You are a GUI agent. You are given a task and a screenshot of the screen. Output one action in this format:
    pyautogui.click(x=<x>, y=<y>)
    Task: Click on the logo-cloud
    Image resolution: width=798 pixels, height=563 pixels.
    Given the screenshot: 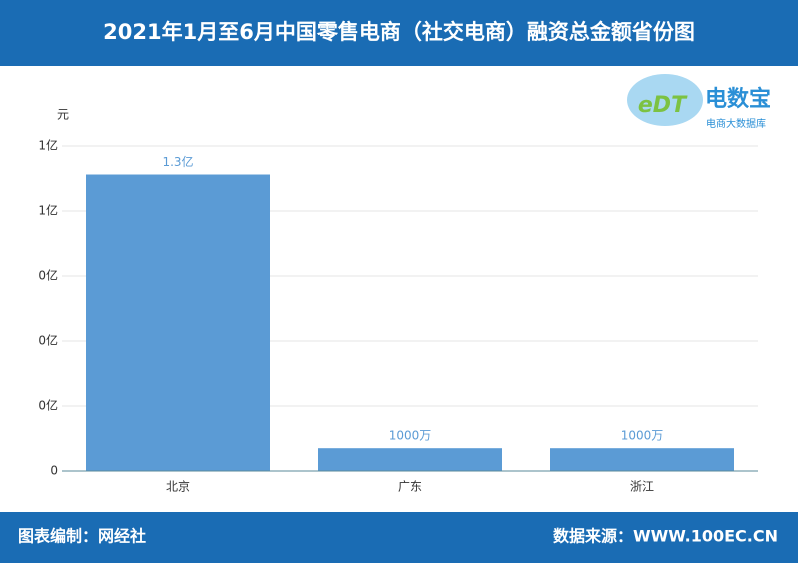 What is the action you would take?
    pyautogui.click(x=665, y=100)
    